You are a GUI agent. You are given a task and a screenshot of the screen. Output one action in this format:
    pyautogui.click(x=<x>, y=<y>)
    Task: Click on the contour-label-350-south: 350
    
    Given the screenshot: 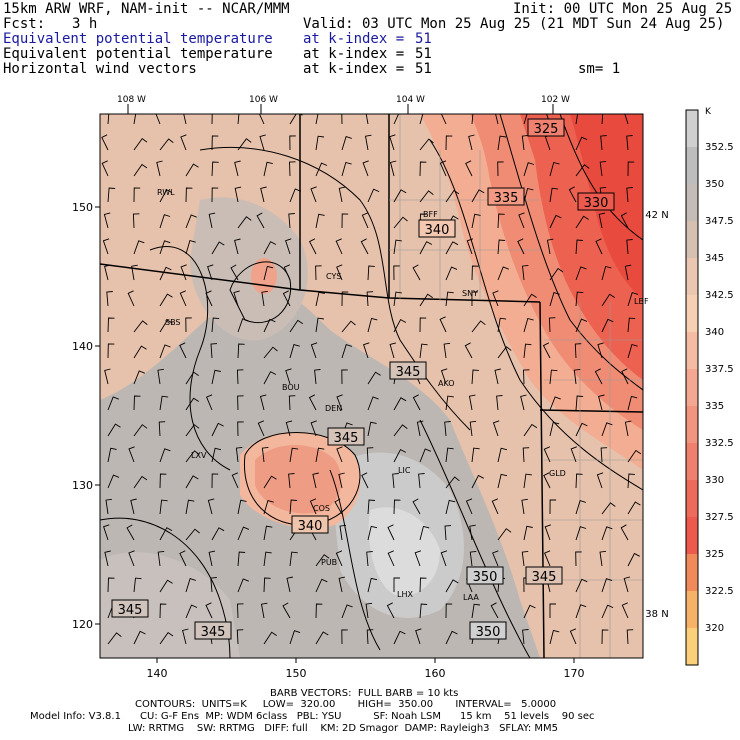 What is the action you would take?
    pyautogui.click(x=488, y=632)
    